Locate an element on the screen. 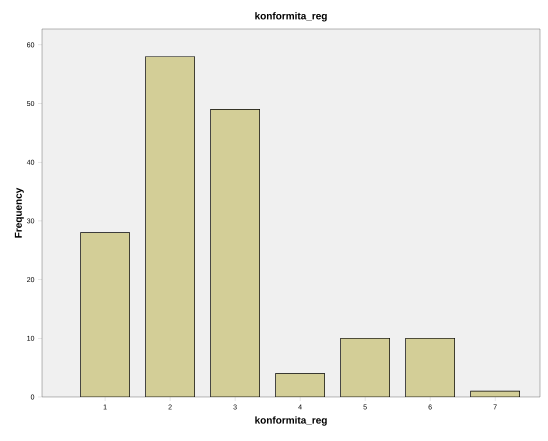 Image resolution: width=548 pixels, height=441 pixels. chart-title: konformita_reg is located at coordinates (291, 17).